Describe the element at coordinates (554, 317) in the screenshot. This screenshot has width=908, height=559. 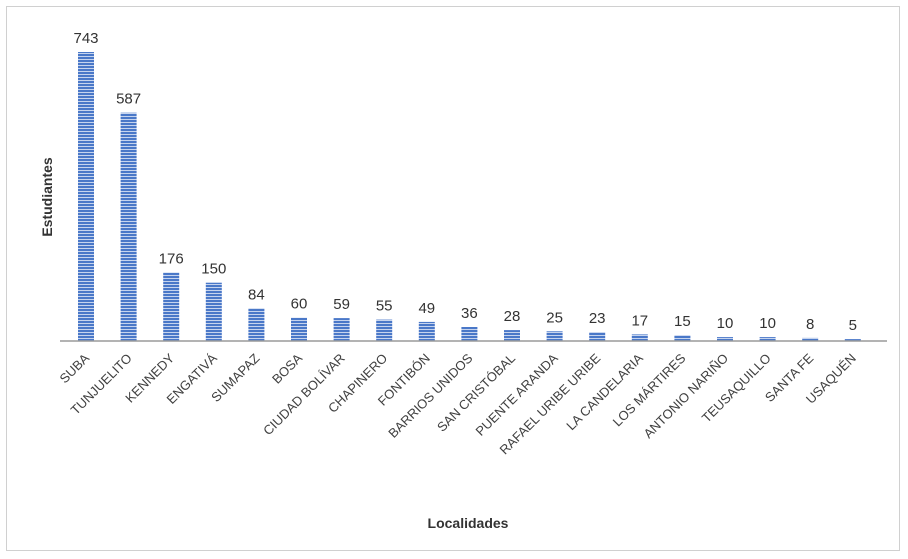
I see `bar-value-label: 25` at that location.